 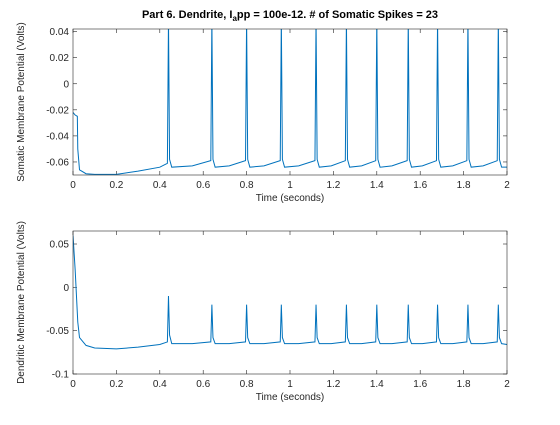 What do you see at coordinates (60, 58) in the screenshot?
I see `y-tick-label: 0.02` at bounding box center [60, 58].